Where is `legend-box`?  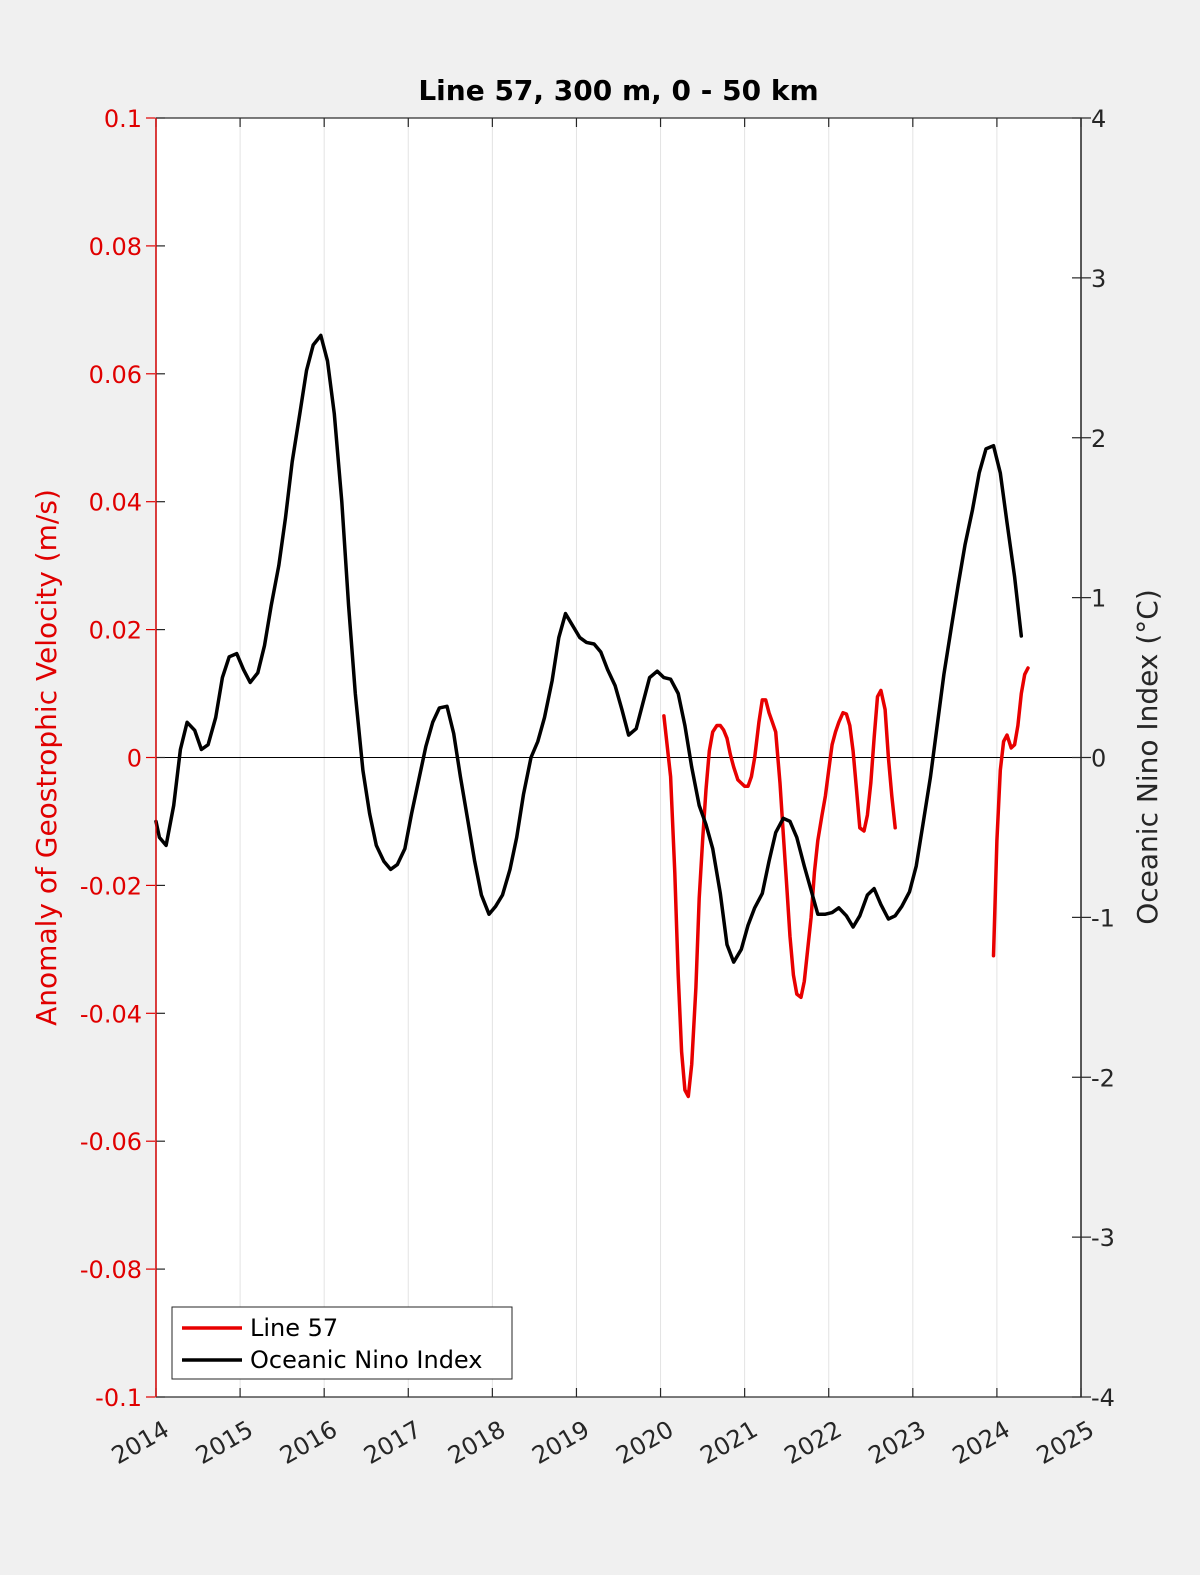
legend-box is located at coordinates (342, 1343).